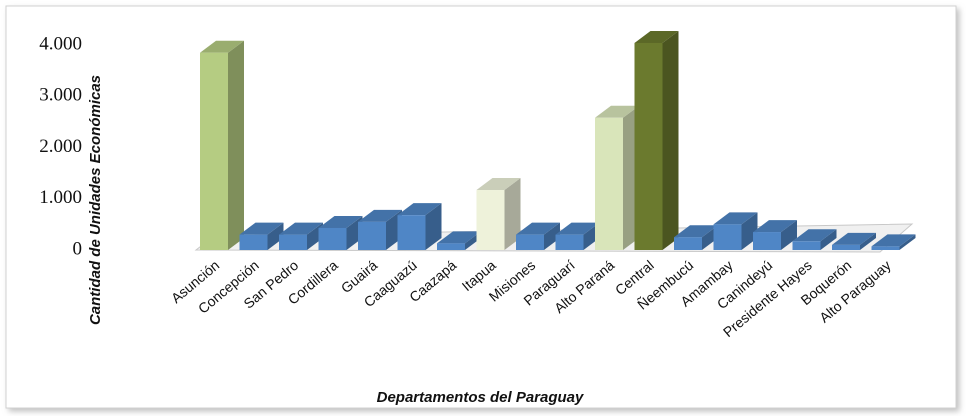 The image size is (966, 416). What do you see at coordinates (60, 146) in the screenshot?
I see `y-tick-label: 2.000` at bounding box center [60, 146].